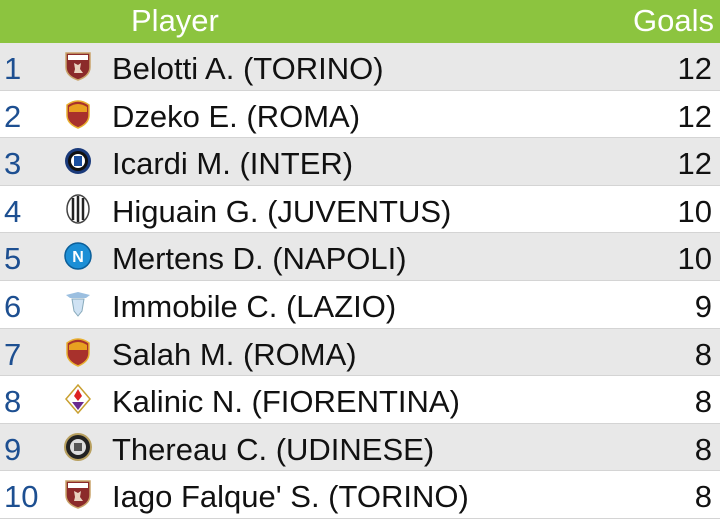  I want to click on rank: 10, so click(21, 497).